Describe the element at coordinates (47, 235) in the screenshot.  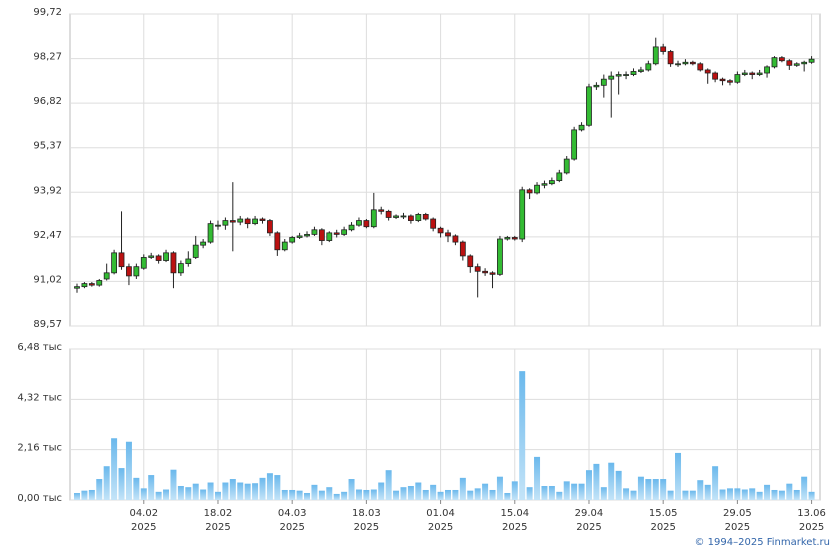
I see `y-tick-label: 92,47` at that location.